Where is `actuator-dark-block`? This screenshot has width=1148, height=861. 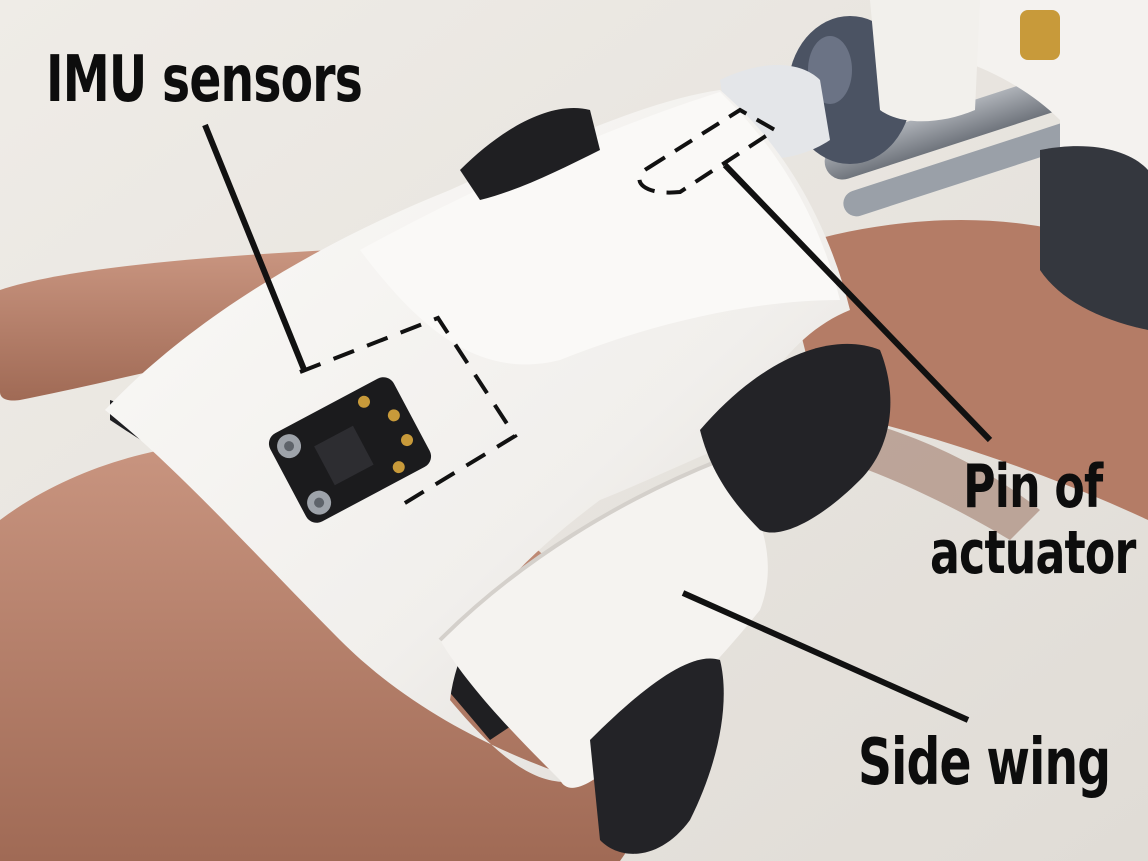 actuator-dark-block is located at coordinates (1094, 238).